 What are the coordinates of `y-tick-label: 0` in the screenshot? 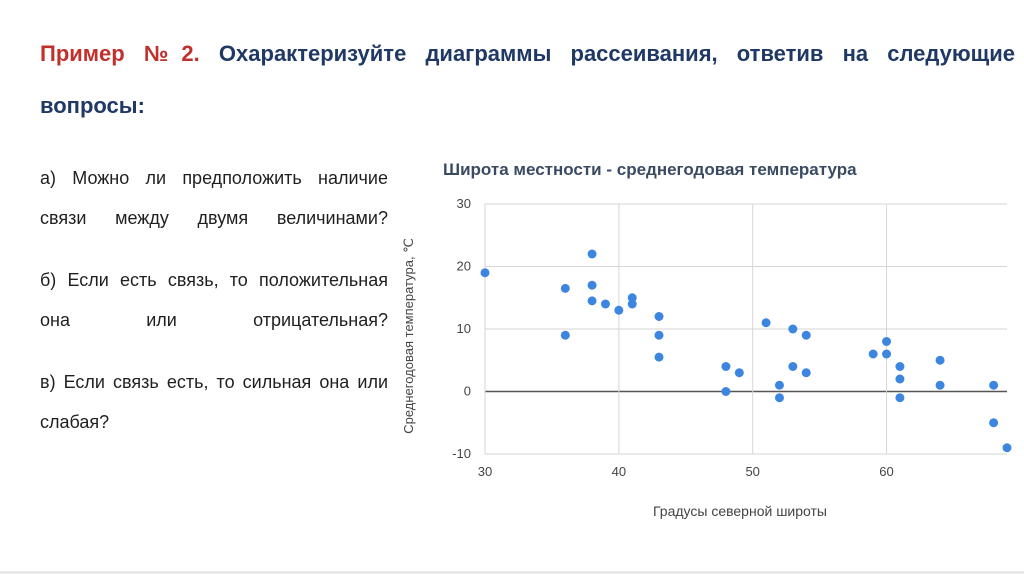 It's located at (467, 391).